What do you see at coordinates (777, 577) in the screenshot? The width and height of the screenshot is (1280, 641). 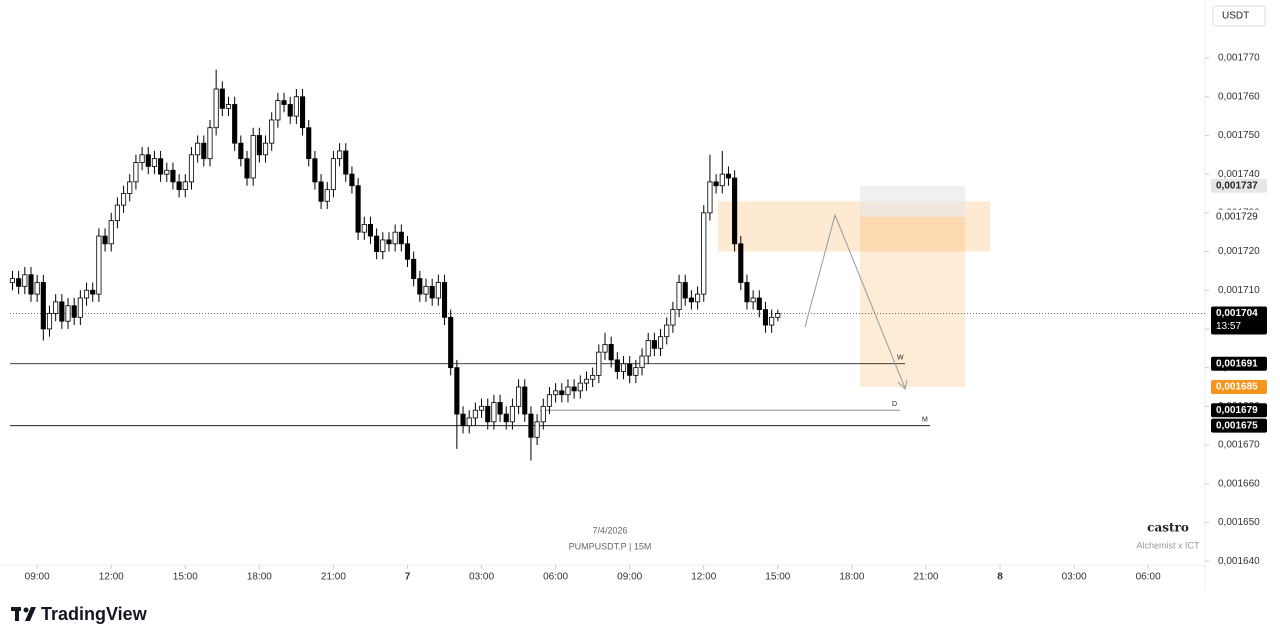 I see `x-tick-label: 15:00` at bounding box center [777, 577].